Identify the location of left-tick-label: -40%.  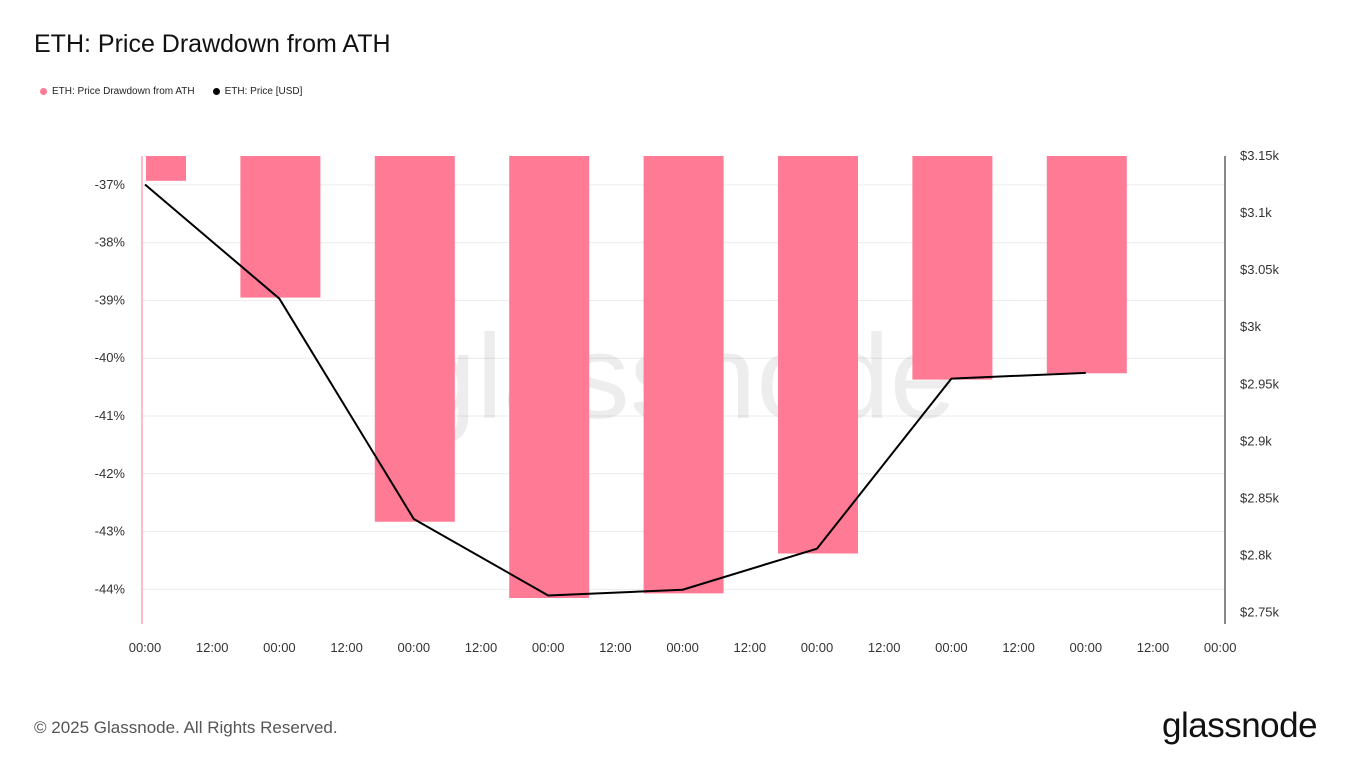
(110, 357).